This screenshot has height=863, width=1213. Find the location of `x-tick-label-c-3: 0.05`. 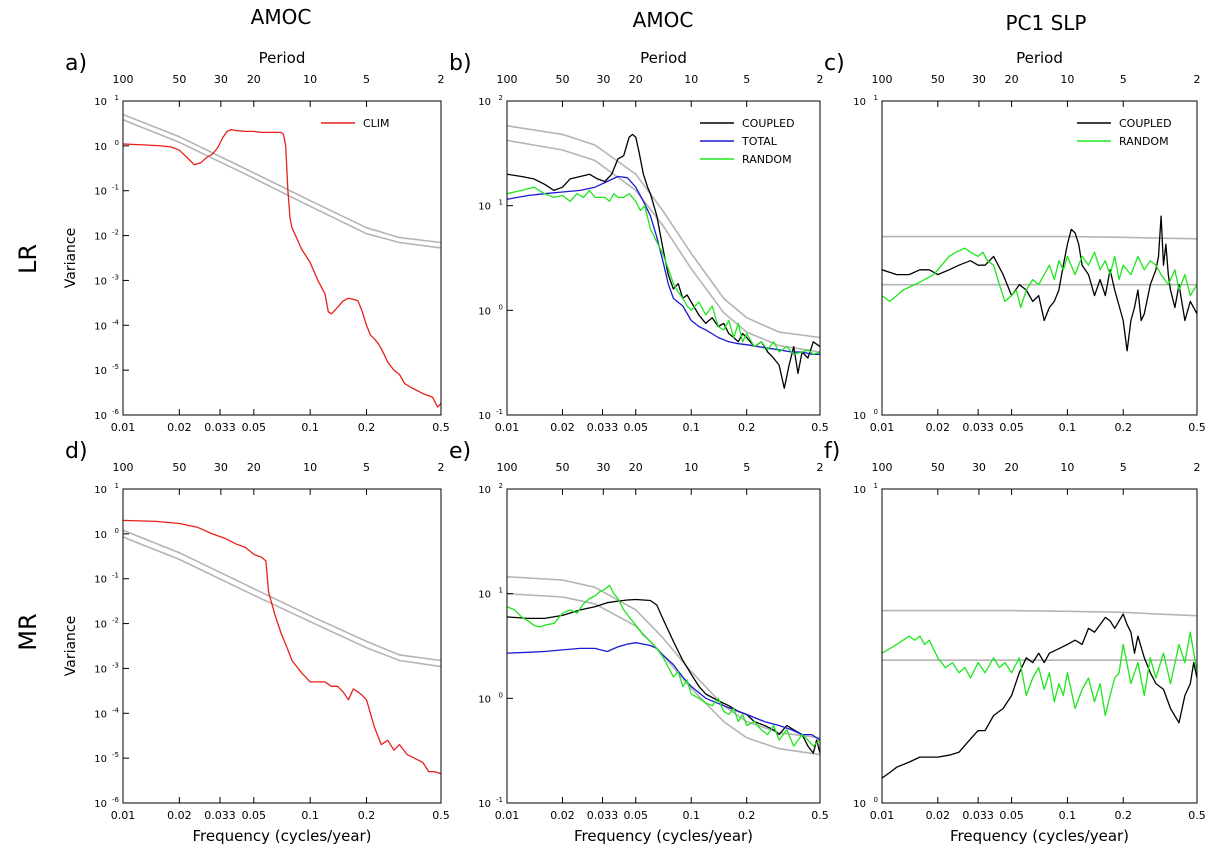

x-tick-label-c-3: 0.05 is located at coordinates (1011, 427).